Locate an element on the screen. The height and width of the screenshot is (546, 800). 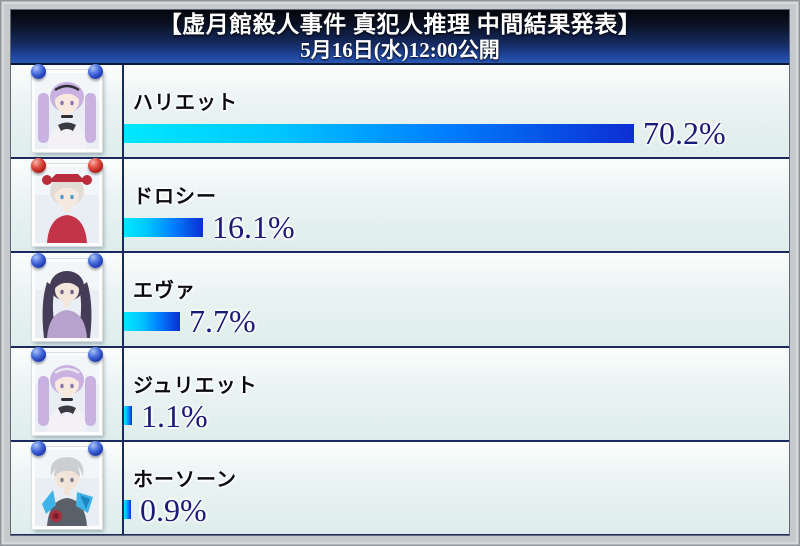
result-content: ハリエット 70.2% is located at coordinates (456, 111).